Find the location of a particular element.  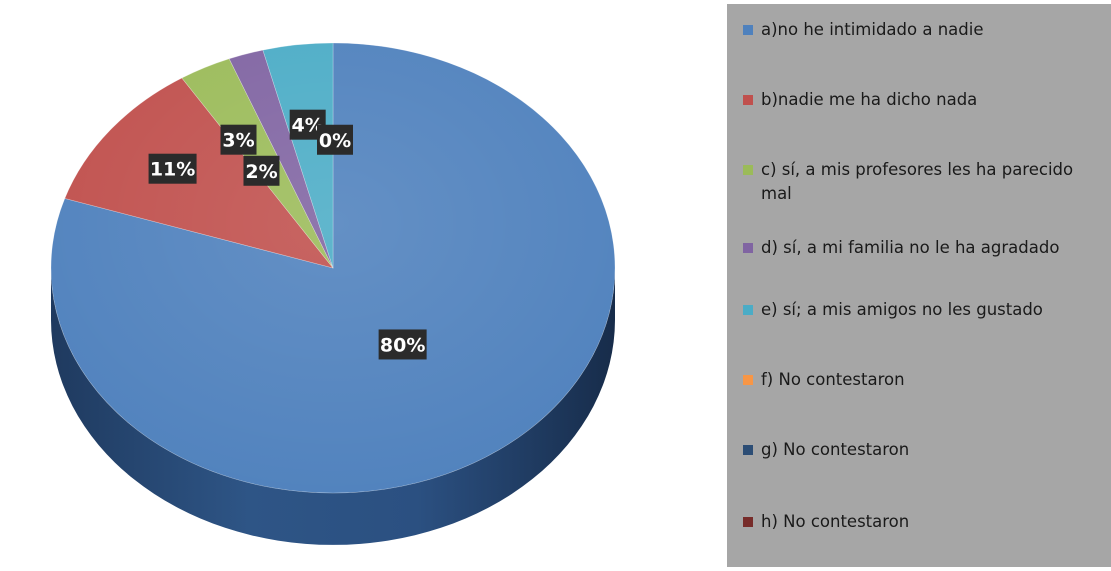

legend-label: d) sí, a mi familia no le ha agradado is located at coordinates (933, 248).